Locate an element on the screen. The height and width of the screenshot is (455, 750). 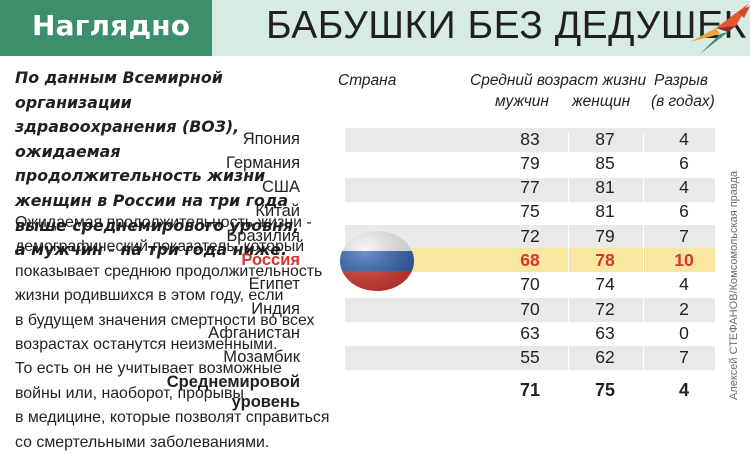
bird-logo-icon is located at coordinates (720, 29).